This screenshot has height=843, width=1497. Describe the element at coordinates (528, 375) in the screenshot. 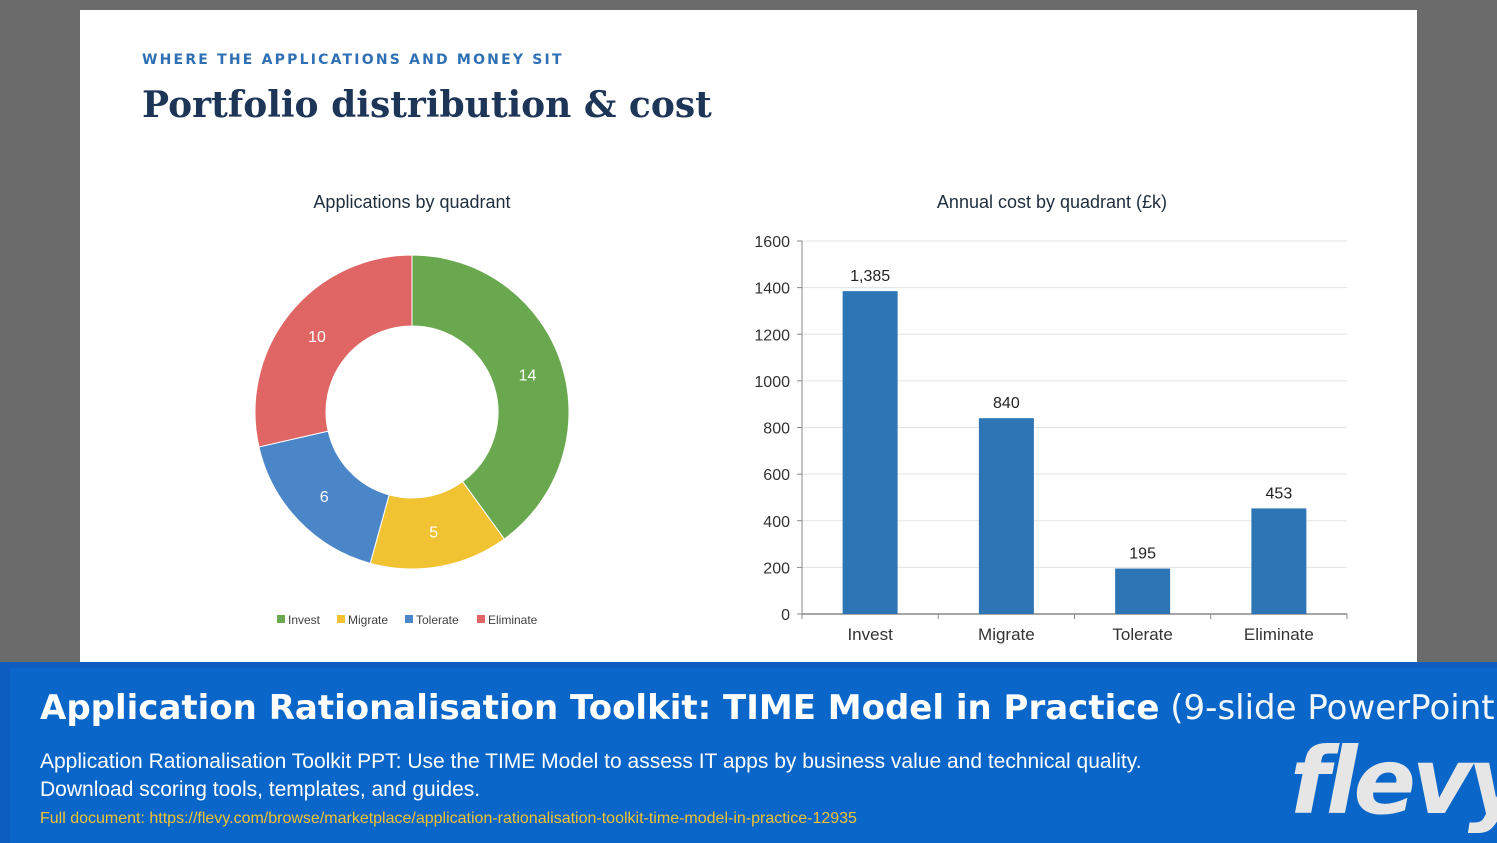

I see `donut-data-label-invest: 14` at that location.